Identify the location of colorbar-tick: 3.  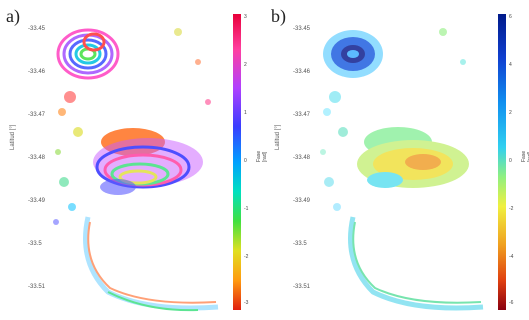
(245, 17).